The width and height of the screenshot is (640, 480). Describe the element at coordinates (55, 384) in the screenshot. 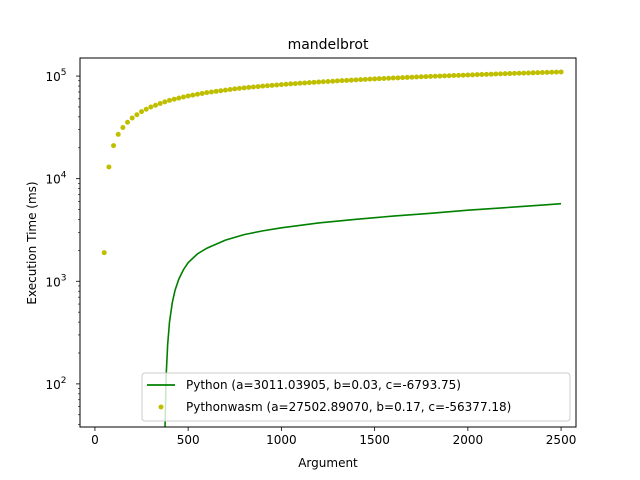

I see `y-tick-label: 10²` at that location.